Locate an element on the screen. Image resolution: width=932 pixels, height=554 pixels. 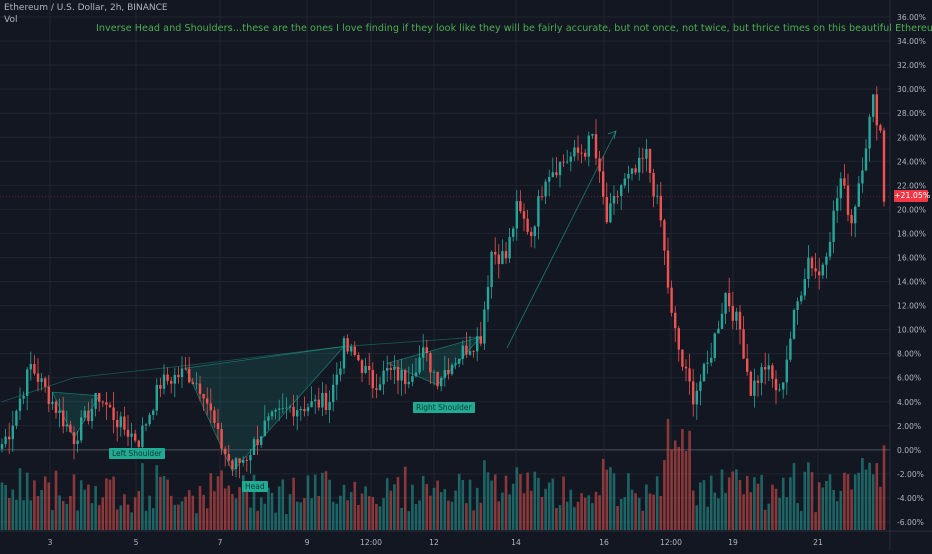
x-tick-label: 7 is located at coordinates (220, 542).